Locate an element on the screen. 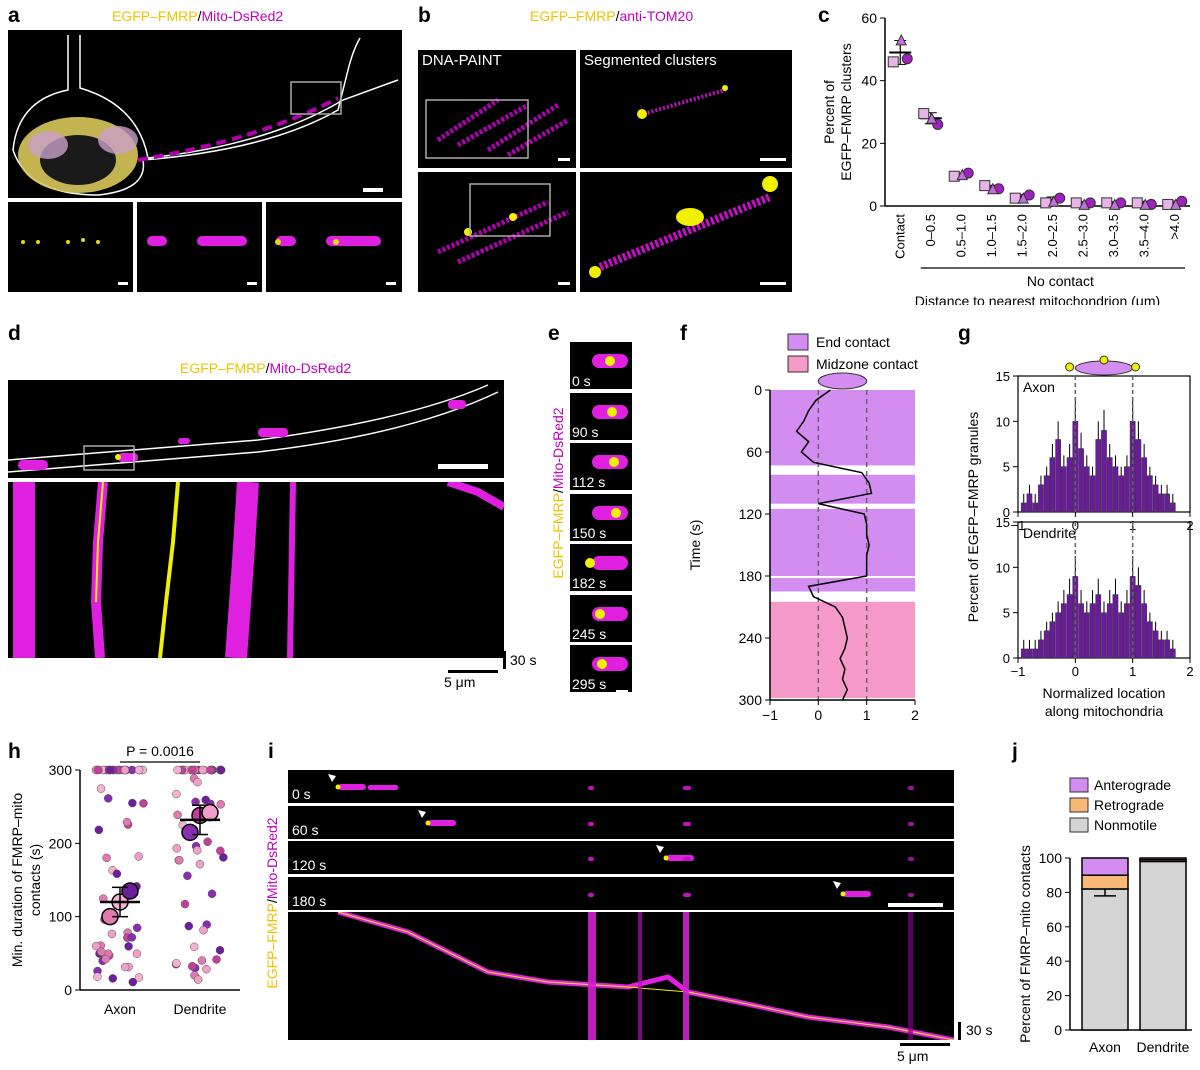 The width and height of the screenshot is (1200, 1070). panel-i-frame-2: 120 s is located at coordinates (621, 857).